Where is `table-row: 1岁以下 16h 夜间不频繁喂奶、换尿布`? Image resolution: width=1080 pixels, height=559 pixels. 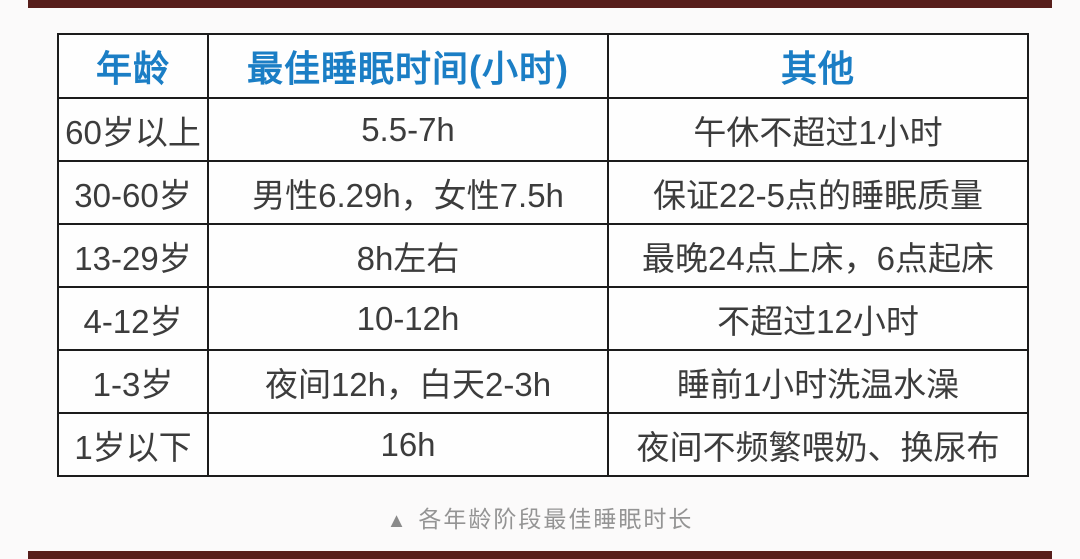
table-row: 1岁以下 16h 夜间不频繁喂奶、换尿布 is located at coordinates (543, 444).